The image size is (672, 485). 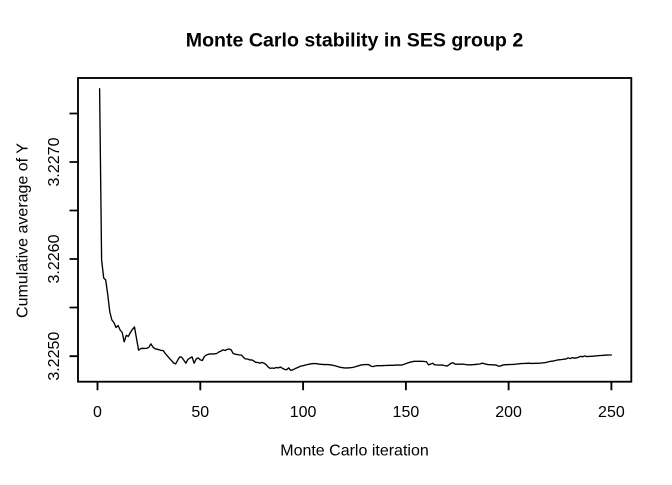 What do you see at coordinates (508, 412) in the screenshot?
I see `svg-text: 200` at bounding box center [508, 412].